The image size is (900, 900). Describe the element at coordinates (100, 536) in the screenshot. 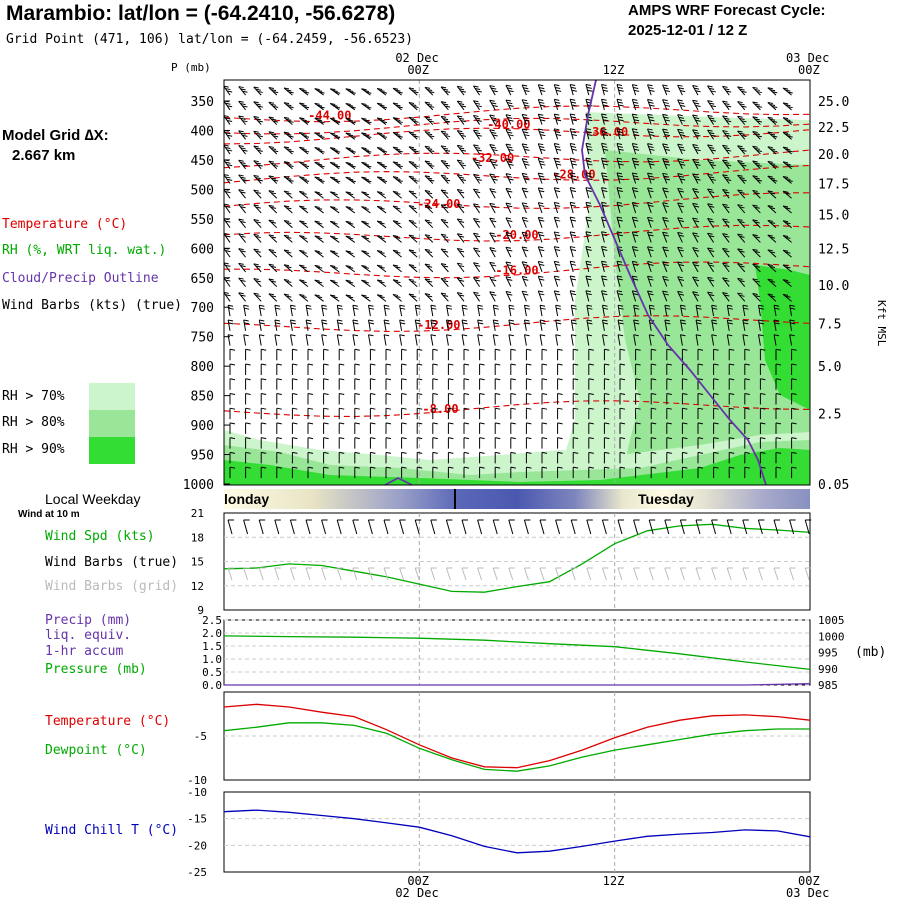

I see `wind-spd-label: Wind Spd (kts)` at that location.